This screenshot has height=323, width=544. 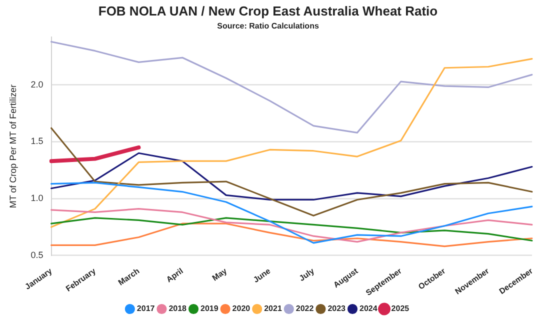 I want to click on chart-title: FOB NOLA UAN / New Crop East Australia Wheat Ratio, so click(x=268, y=10).